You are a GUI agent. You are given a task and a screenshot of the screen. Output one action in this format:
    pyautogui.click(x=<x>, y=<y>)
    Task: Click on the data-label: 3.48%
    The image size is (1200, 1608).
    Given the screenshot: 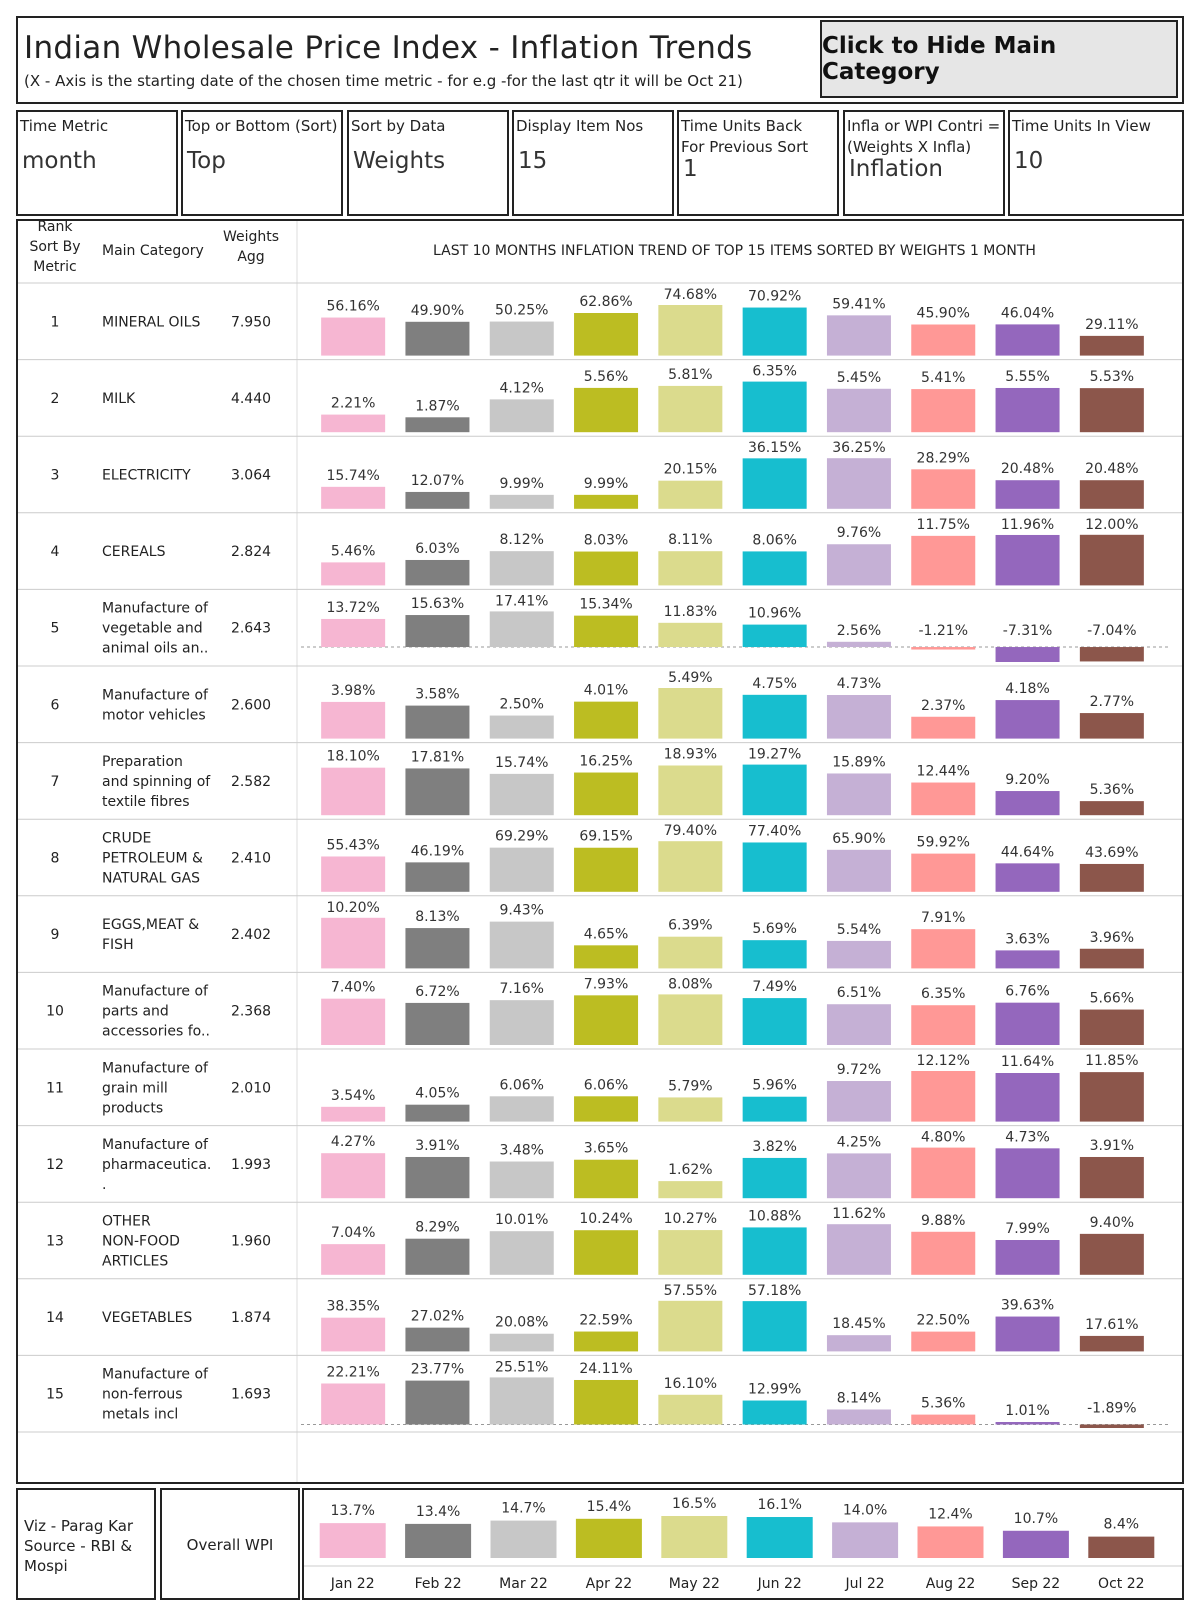 What is the action you would take?
    pyautogui.click(x=522, y=1151)
    